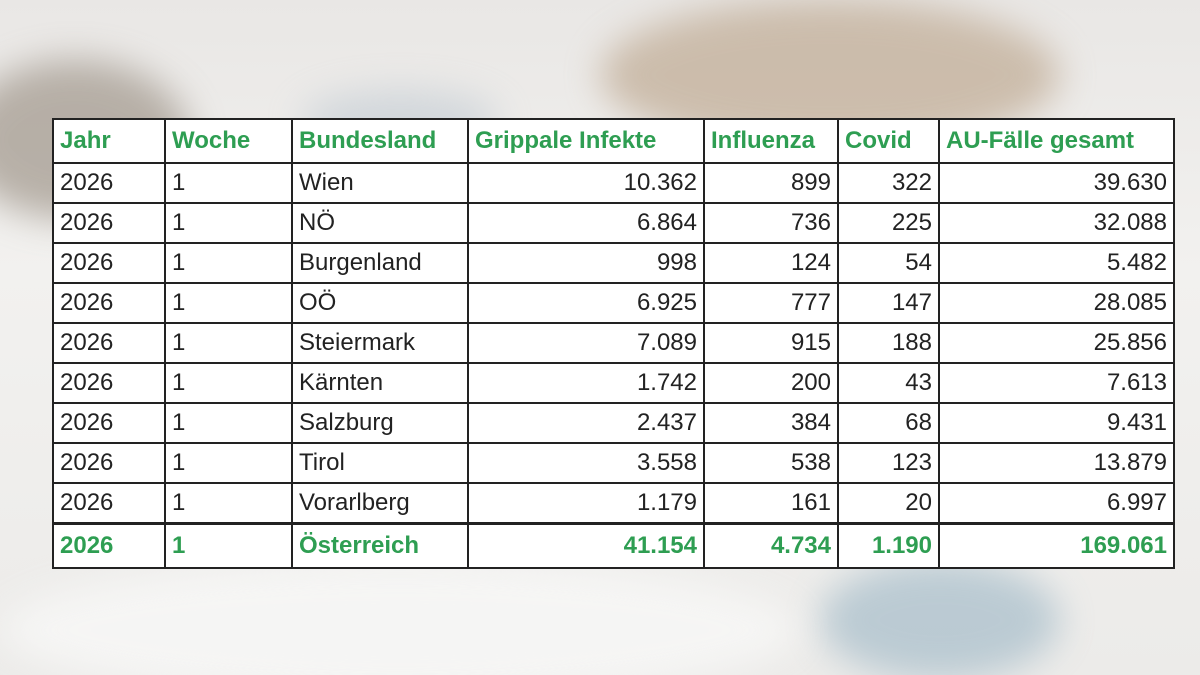 Image resolution: width=1200 pixels, height=675 pixels. What do you see at coordinates (1056, 383) in the screenshot?
I see `table-cell: 7.613` at bounding box center [1056, 383].